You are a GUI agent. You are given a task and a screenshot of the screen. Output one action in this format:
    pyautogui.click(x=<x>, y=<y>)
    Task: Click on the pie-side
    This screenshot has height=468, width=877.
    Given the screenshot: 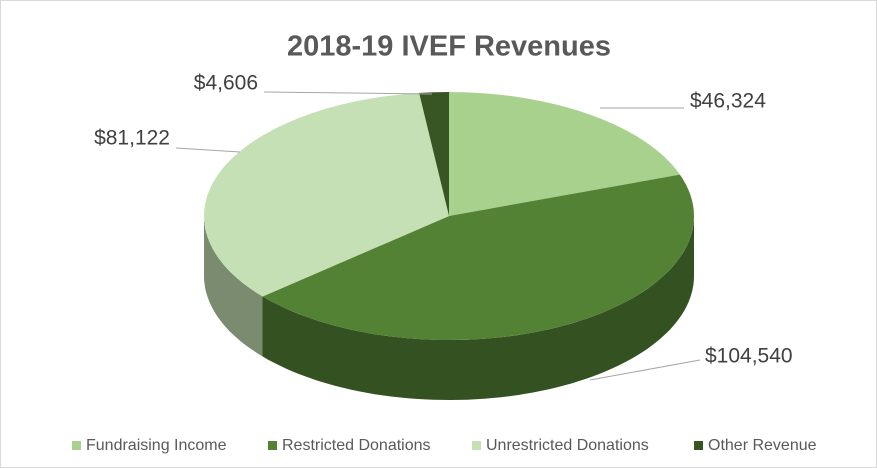 What is the action you would take?
    pyautogui.click(x=233, y=286)
    